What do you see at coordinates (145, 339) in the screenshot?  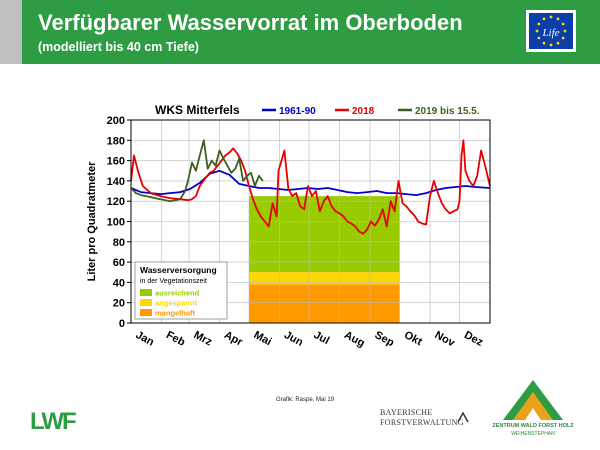 I see `x-tick-label: Jan` at bounding box center [145, 339].